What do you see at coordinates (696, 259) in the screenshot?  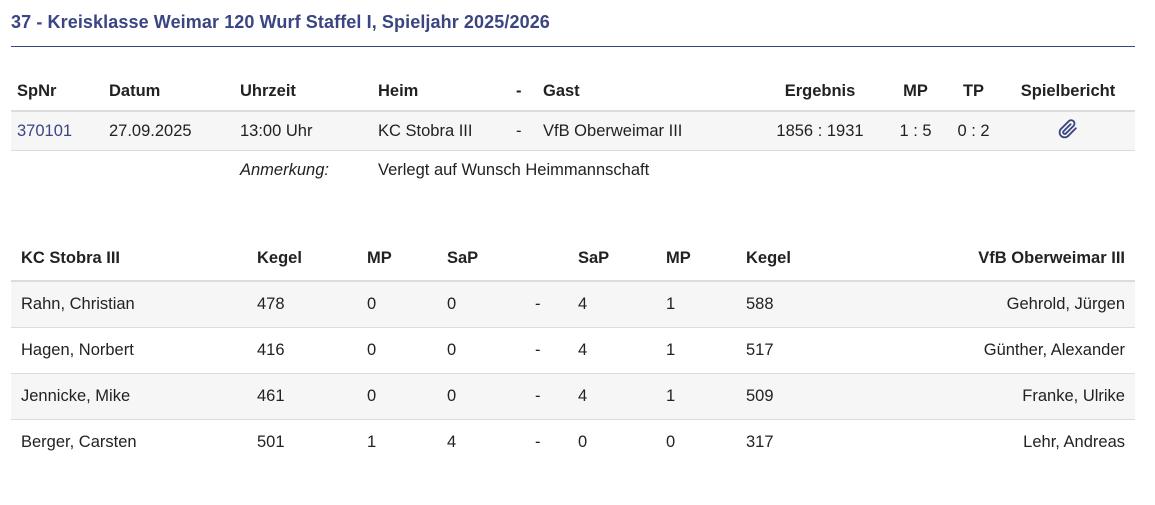 I see `col-header-away-mp: MP` at bounding box center [696, 259].